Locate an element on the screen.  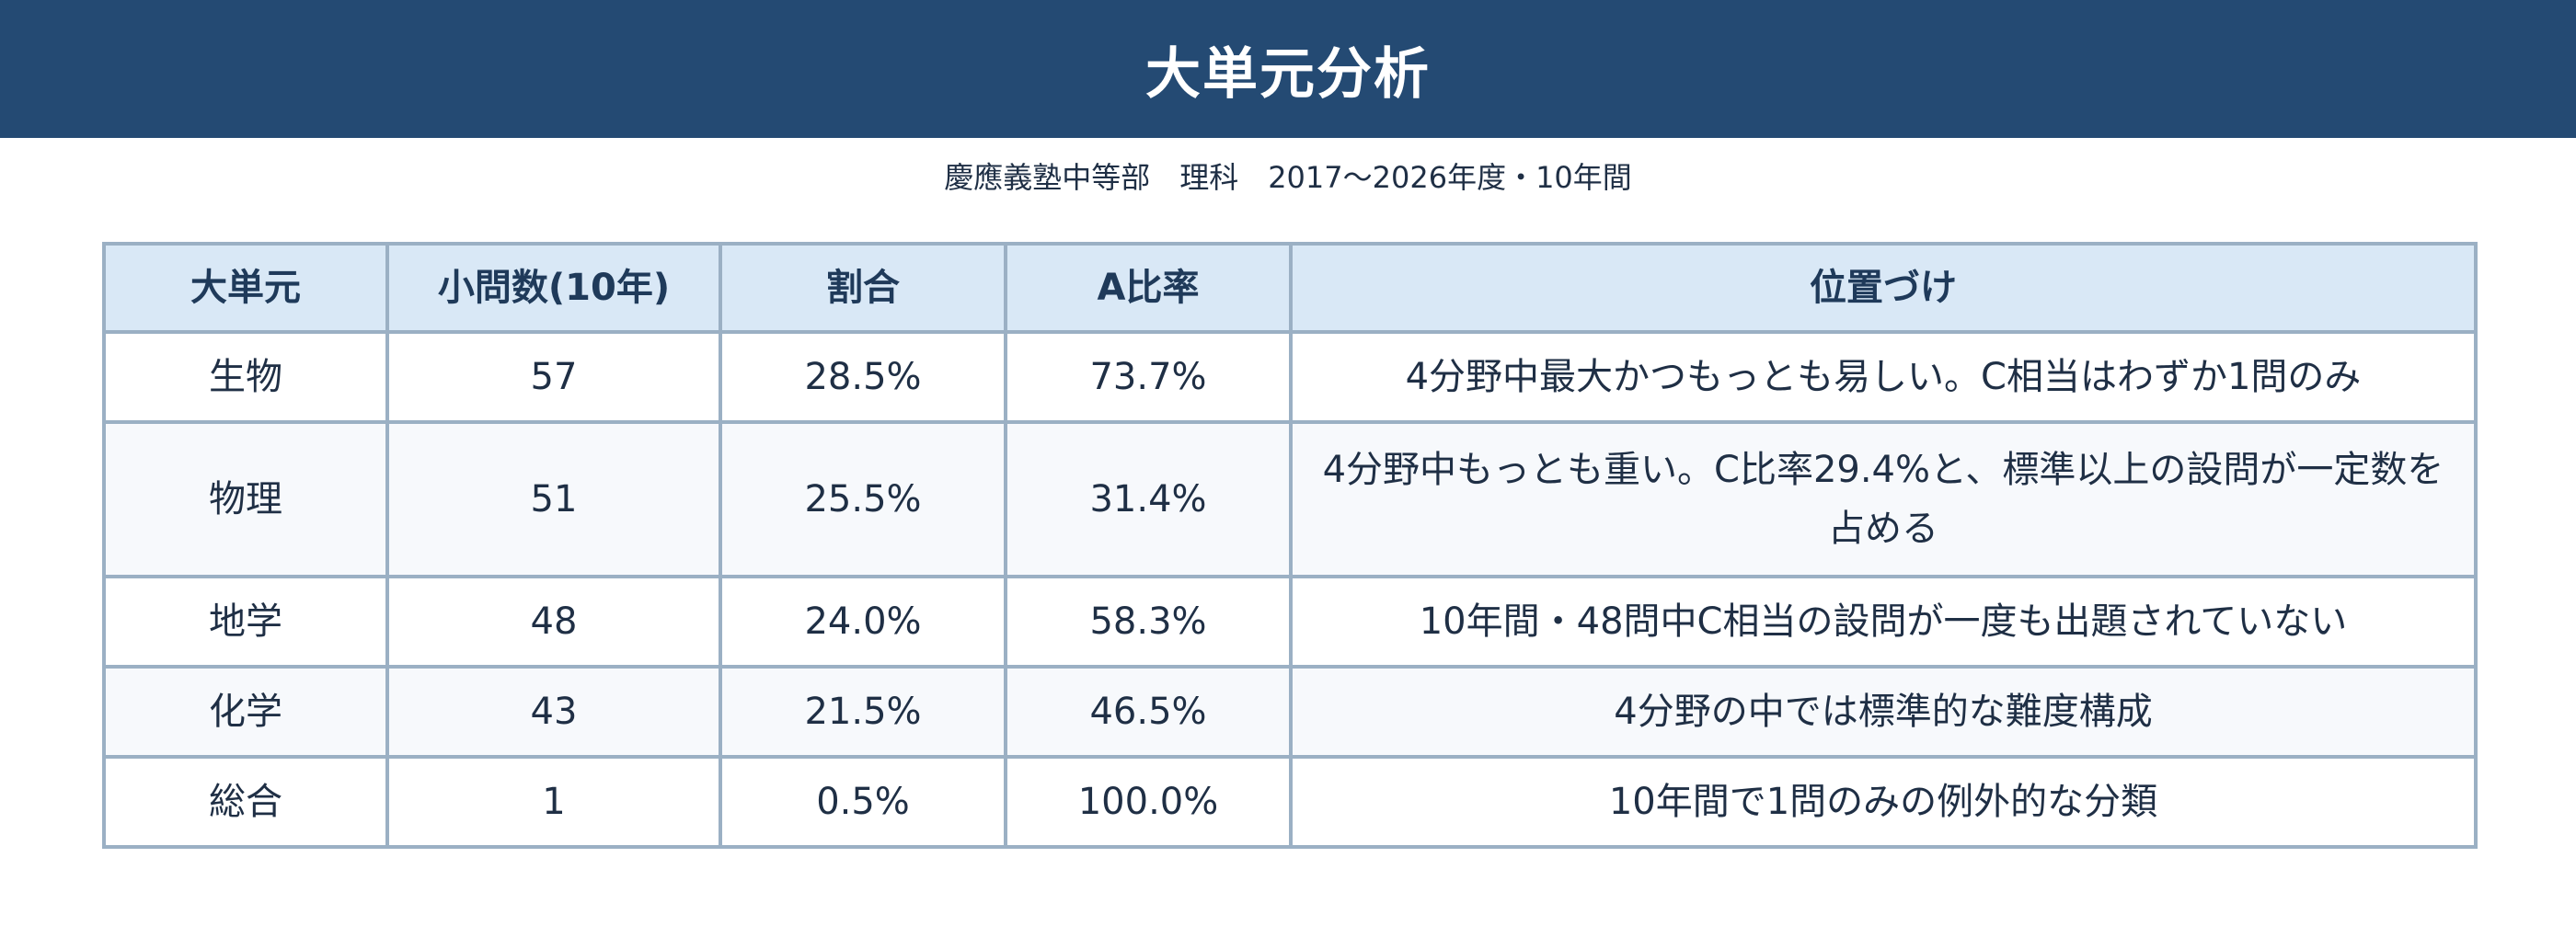
cell-position: 4分野中もっとも重い。C比率29.4%と、標準以上の設問が一定数を占める is located at coordinates (1883, 499).